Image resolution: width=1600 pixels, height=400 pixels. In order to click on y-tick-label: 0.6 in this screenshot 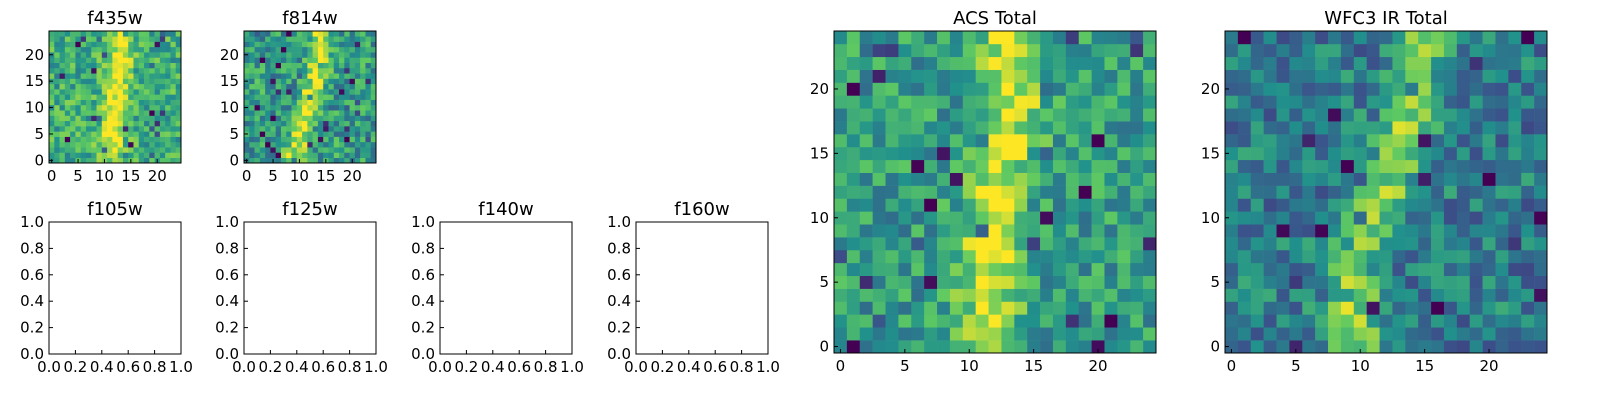, I will do `click(227, 275)`.